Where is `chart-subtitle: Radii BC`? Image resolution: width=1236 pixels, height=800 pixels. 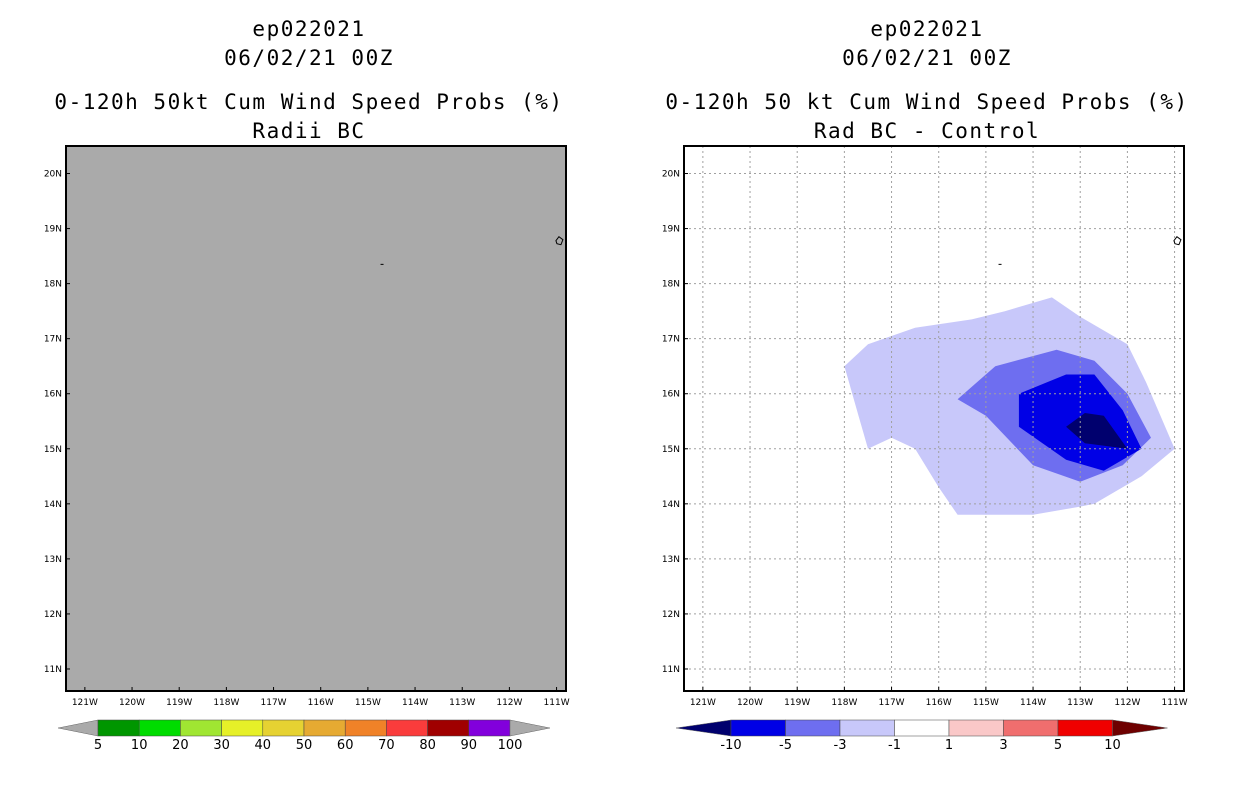
chart-subtitle: Radii BC is located at coordinates (309, 131).